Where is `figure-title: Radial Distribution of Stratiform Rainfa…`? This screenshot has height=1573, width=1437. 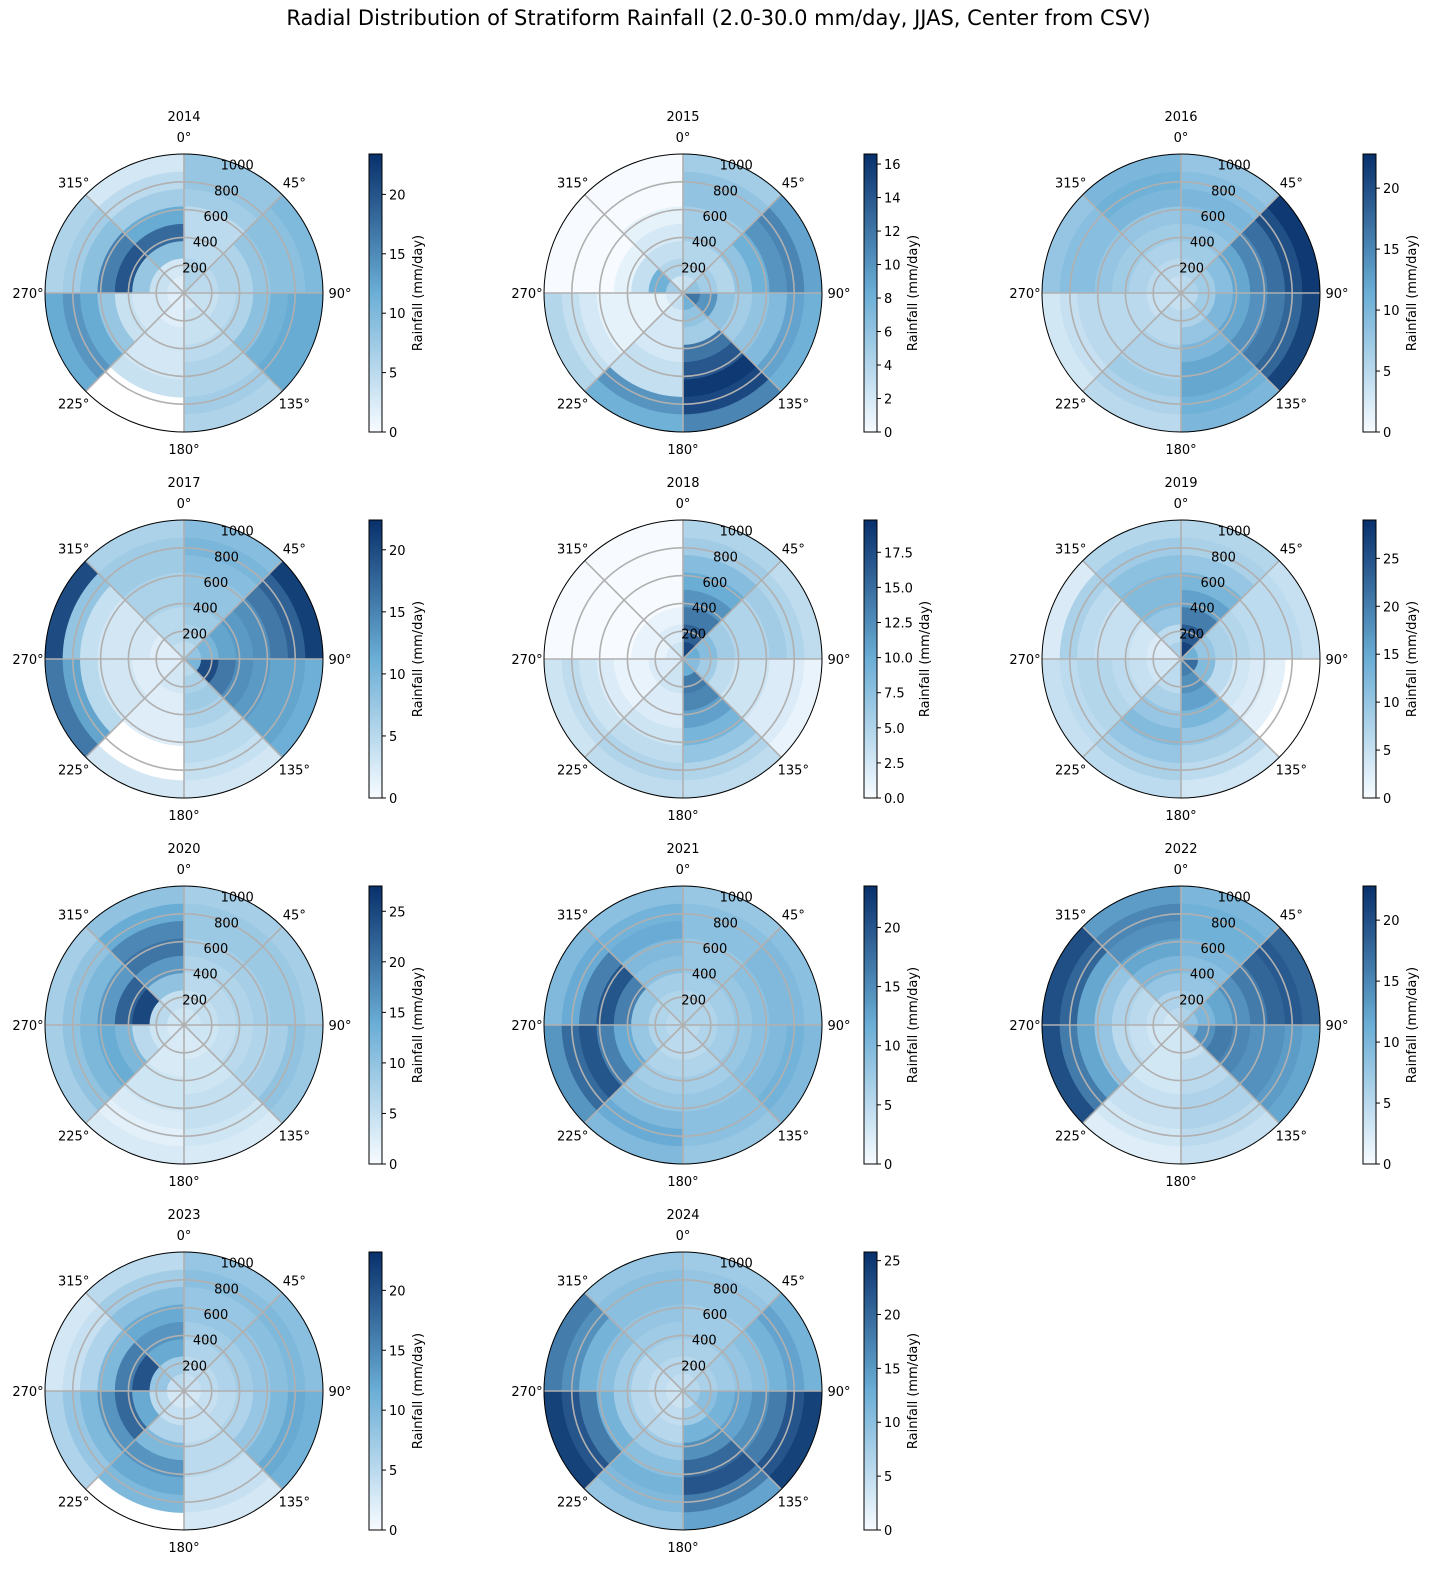 figure-title: Radial Distribution of Stratiform Rainfa… is located at coordinates (718, 18).